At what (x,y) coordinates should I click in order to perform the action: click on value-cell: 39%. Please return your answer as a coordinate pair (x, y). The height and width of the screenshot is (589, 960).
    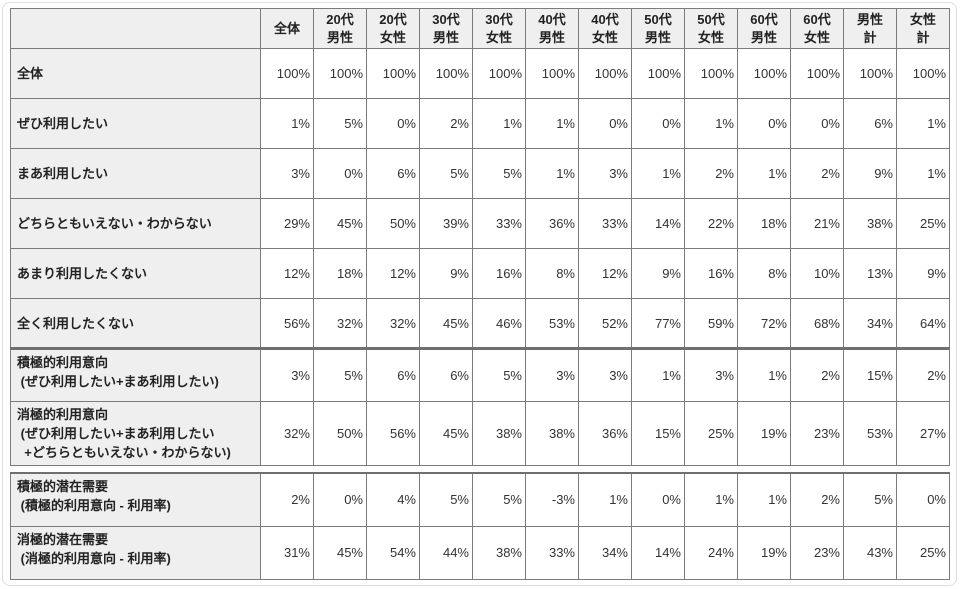
    Looking at the image, I should click on (446, 223).